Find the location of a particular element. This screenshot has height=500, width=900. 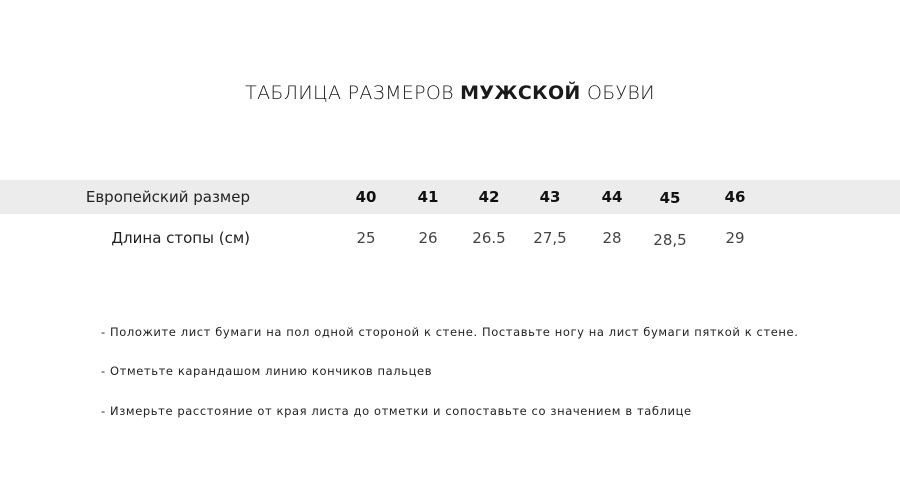

size-cell: 46 is located at coordinates (735, 197).